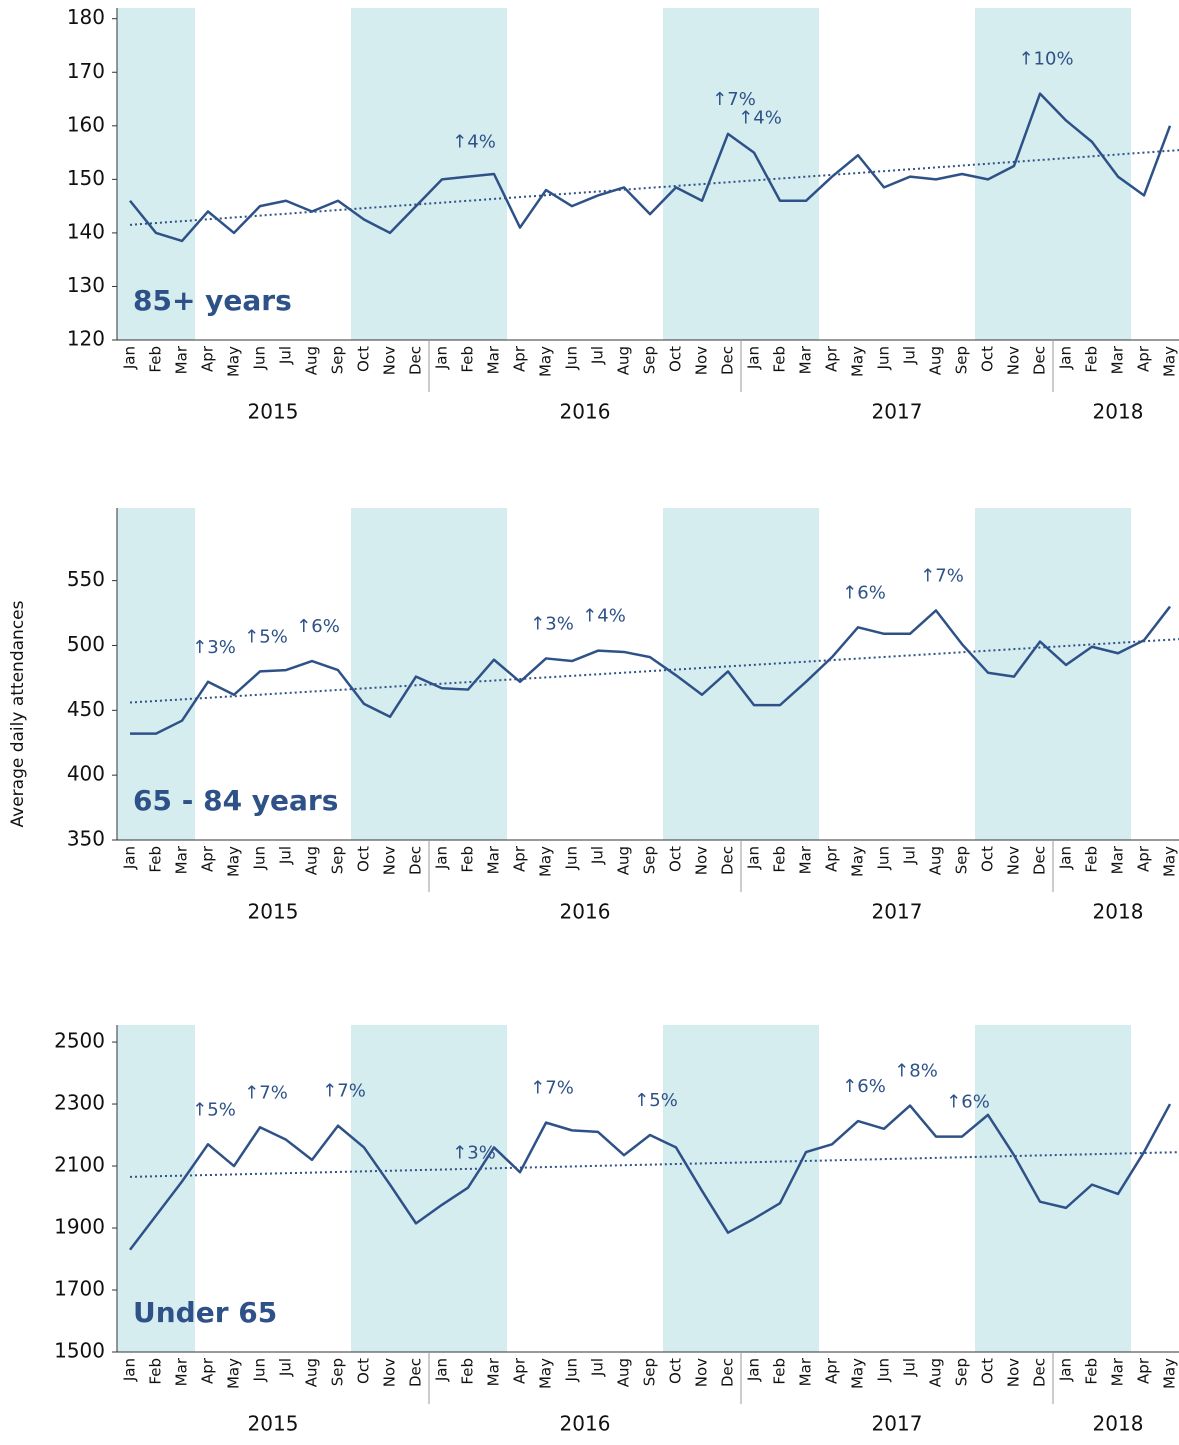 This screenshot has width=1179, height=1445. Describe the element at coordinates (86, 774) in the screenshot. I see `y-tick-label: 400` at that location.